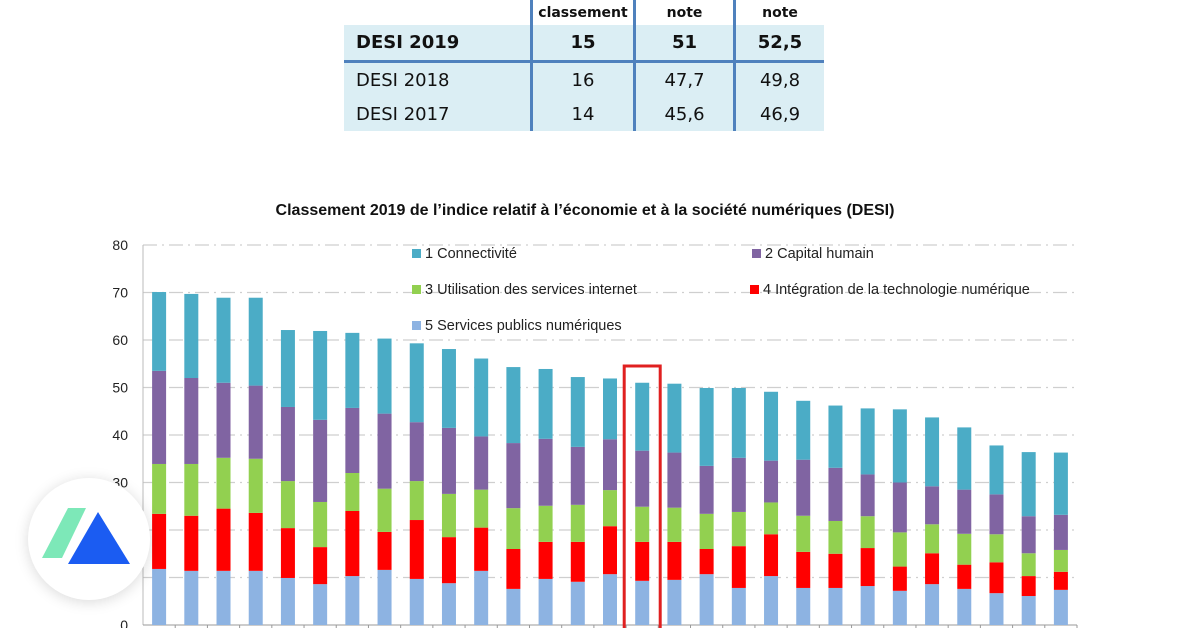  I want to click on logo, so click(89, 539).